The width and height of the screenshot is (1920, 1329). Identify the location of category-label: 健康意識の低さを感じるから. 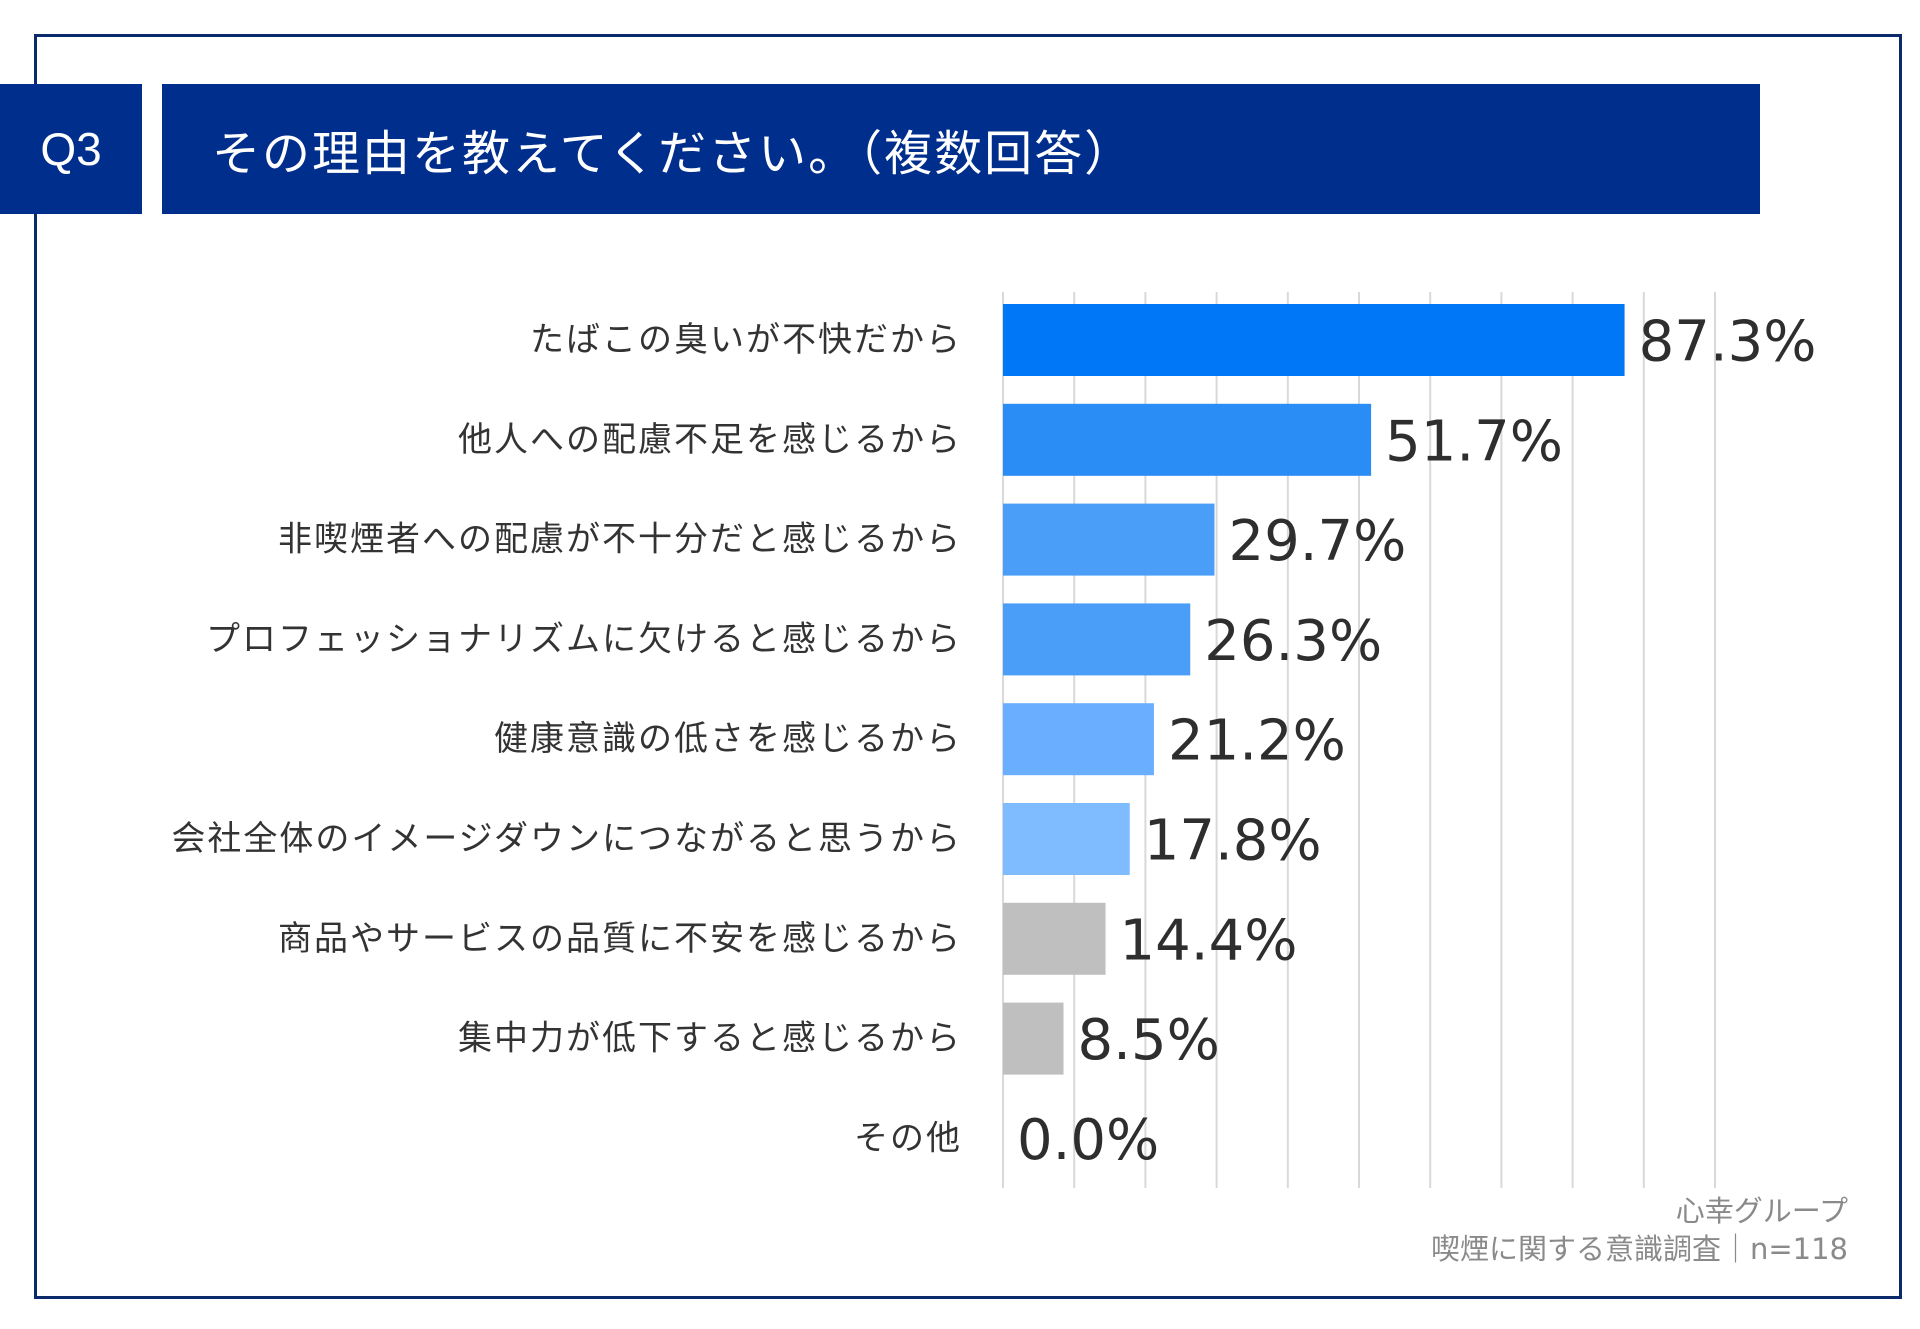
(728, 739).